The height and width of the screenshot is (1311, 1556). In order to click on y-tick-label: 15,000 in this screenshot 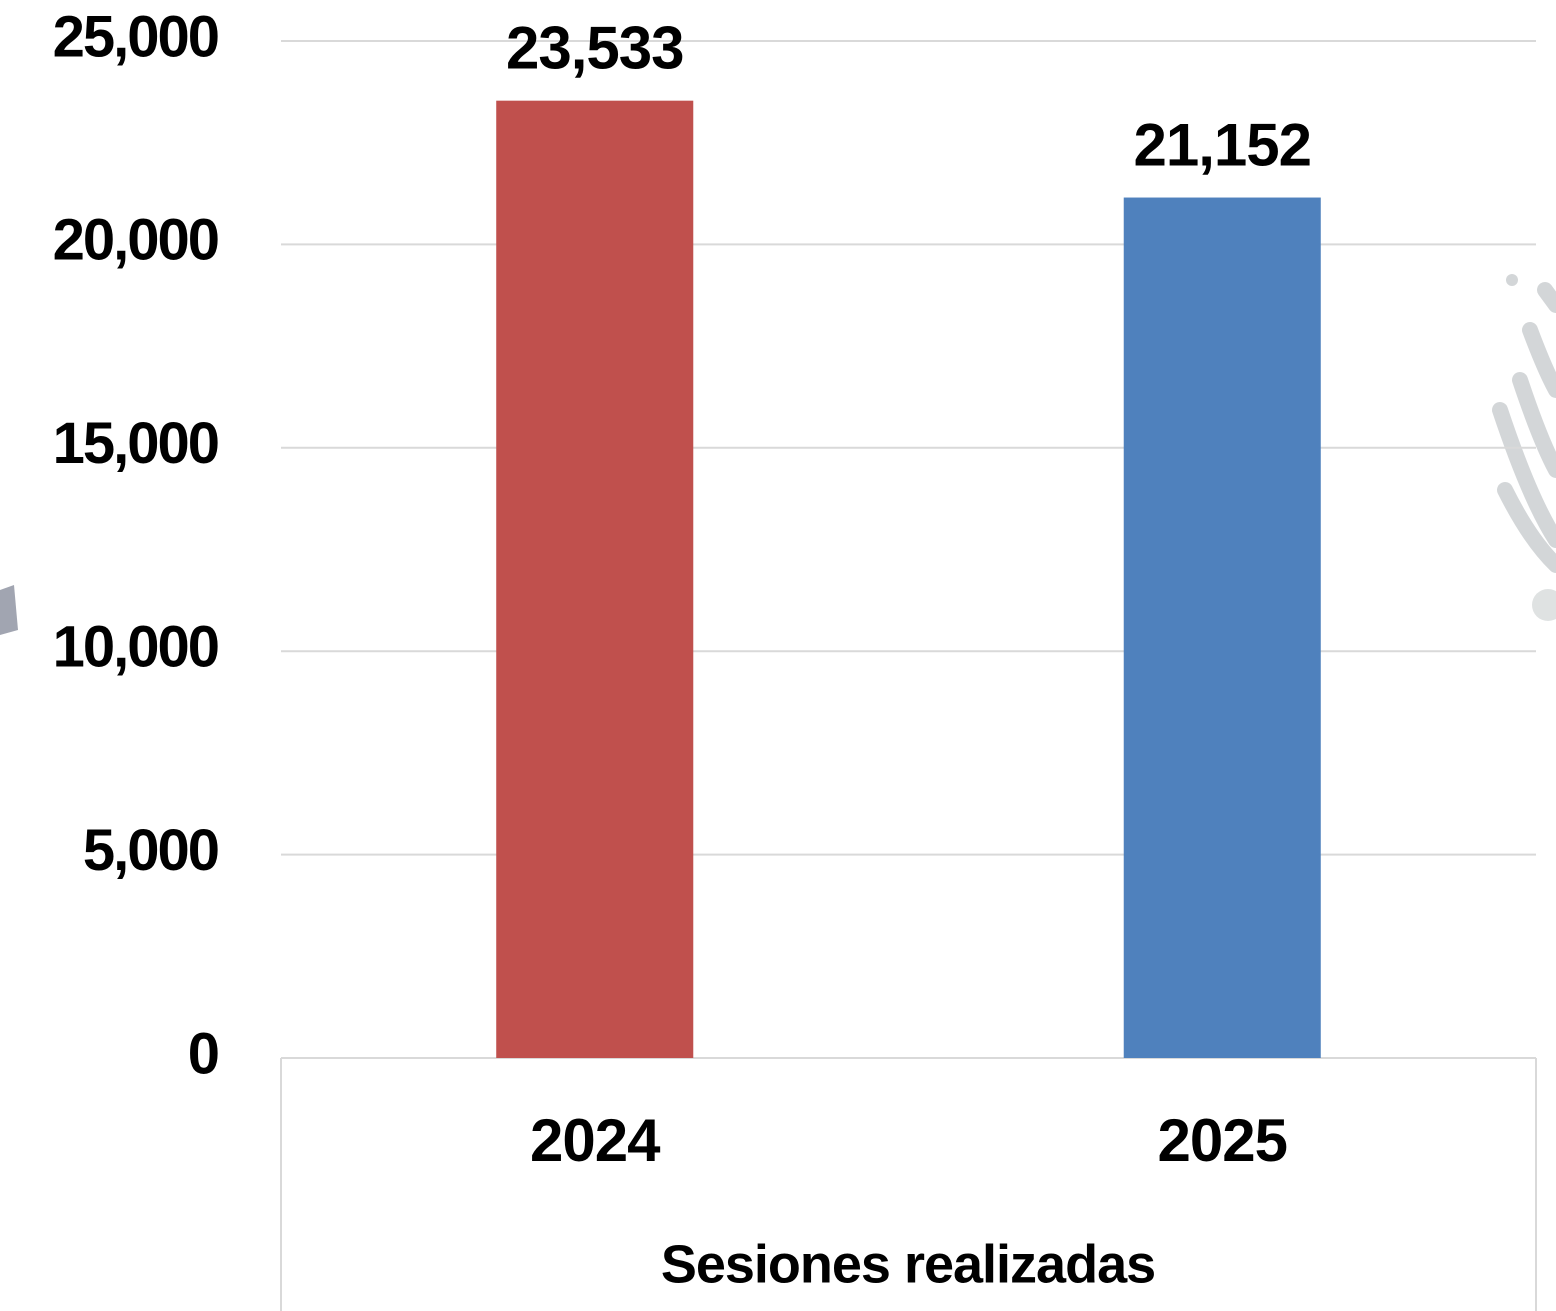, I will do `click(135, 443)`.